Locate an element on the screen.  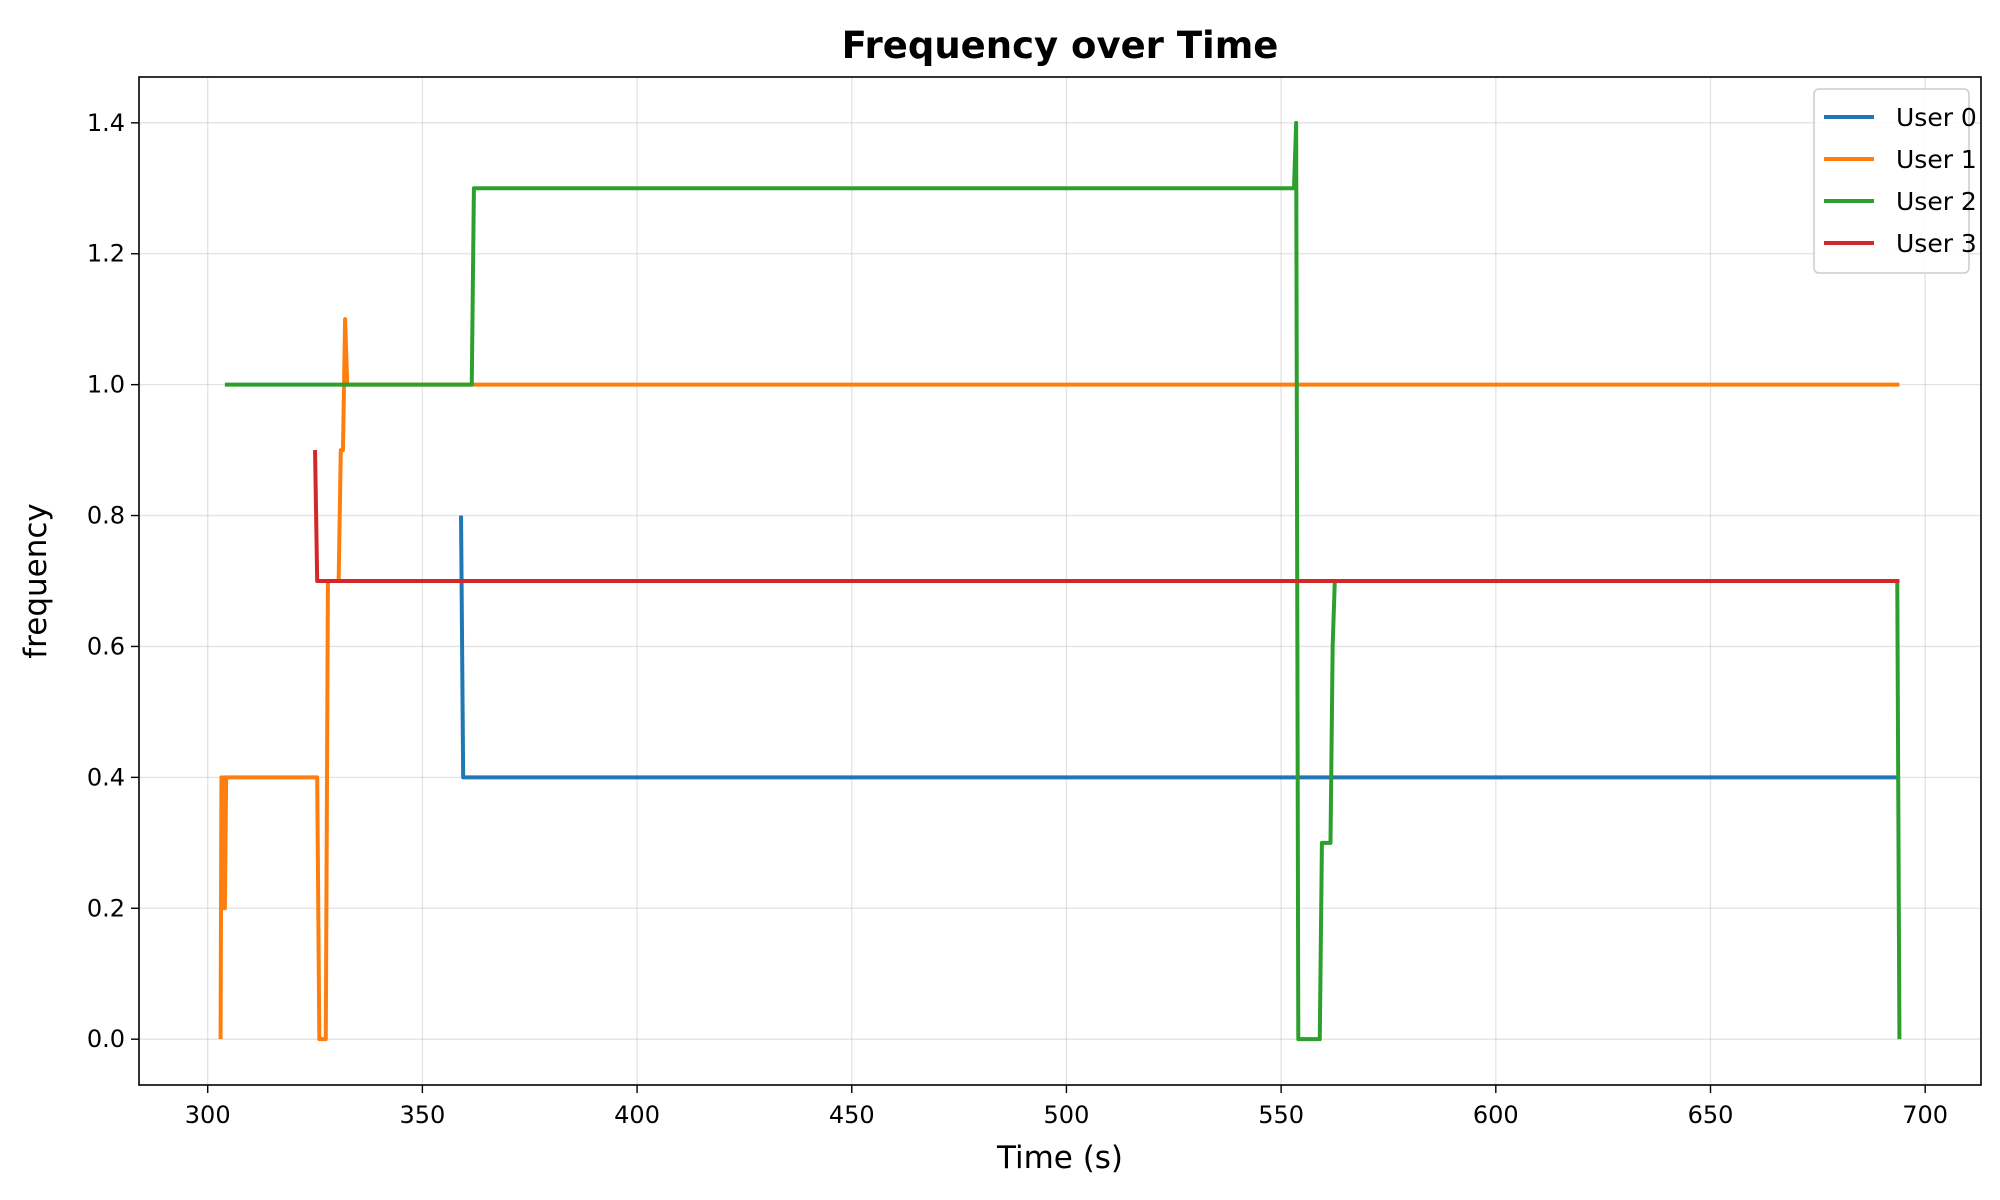
x-tick-label: 500 is located at coordinates (1067, 1115).